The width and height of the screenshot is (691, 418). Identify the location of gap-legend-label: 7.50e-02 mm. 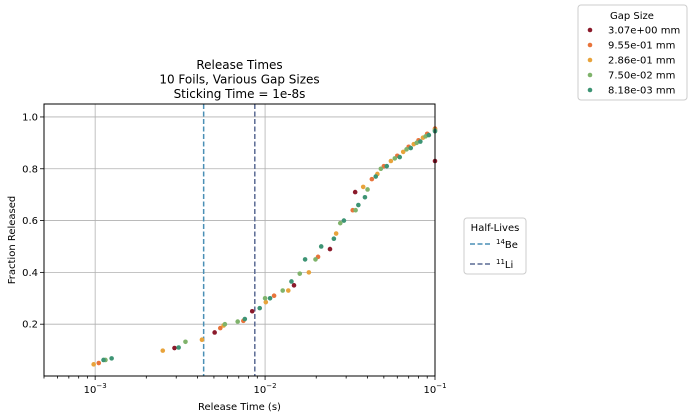
(641, 76).